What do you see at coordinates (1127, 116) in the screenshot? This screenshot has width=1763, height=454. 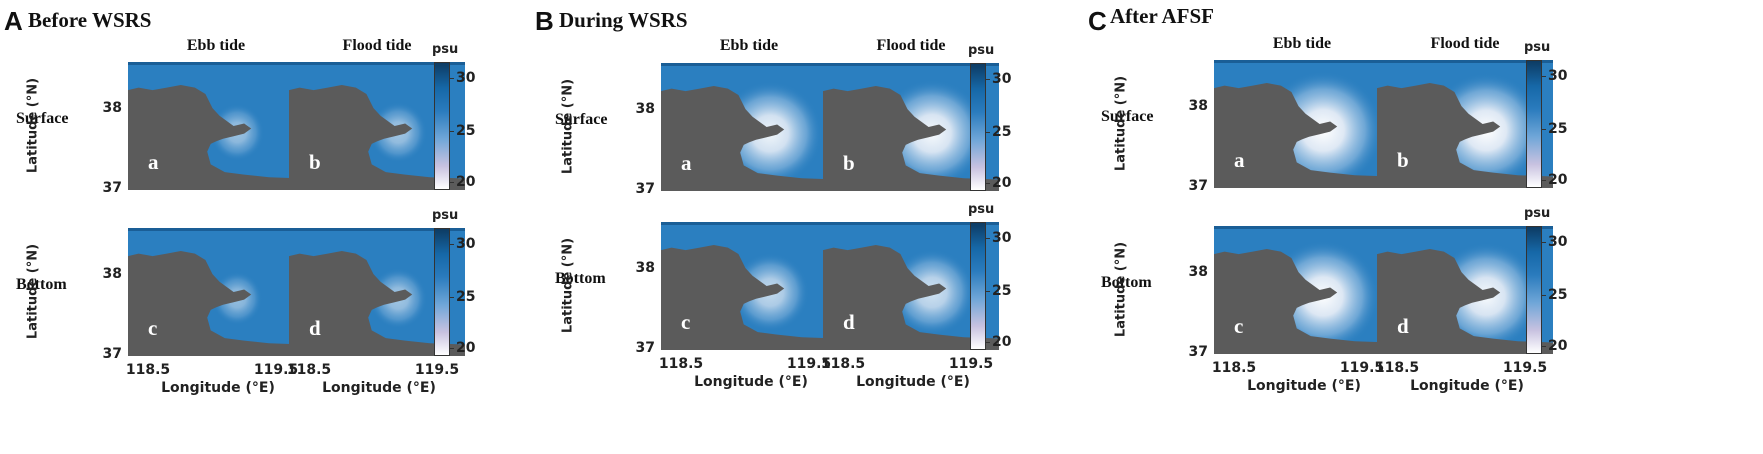 I see `row-label-surface: Surface` at bounding box center [1127, 116].